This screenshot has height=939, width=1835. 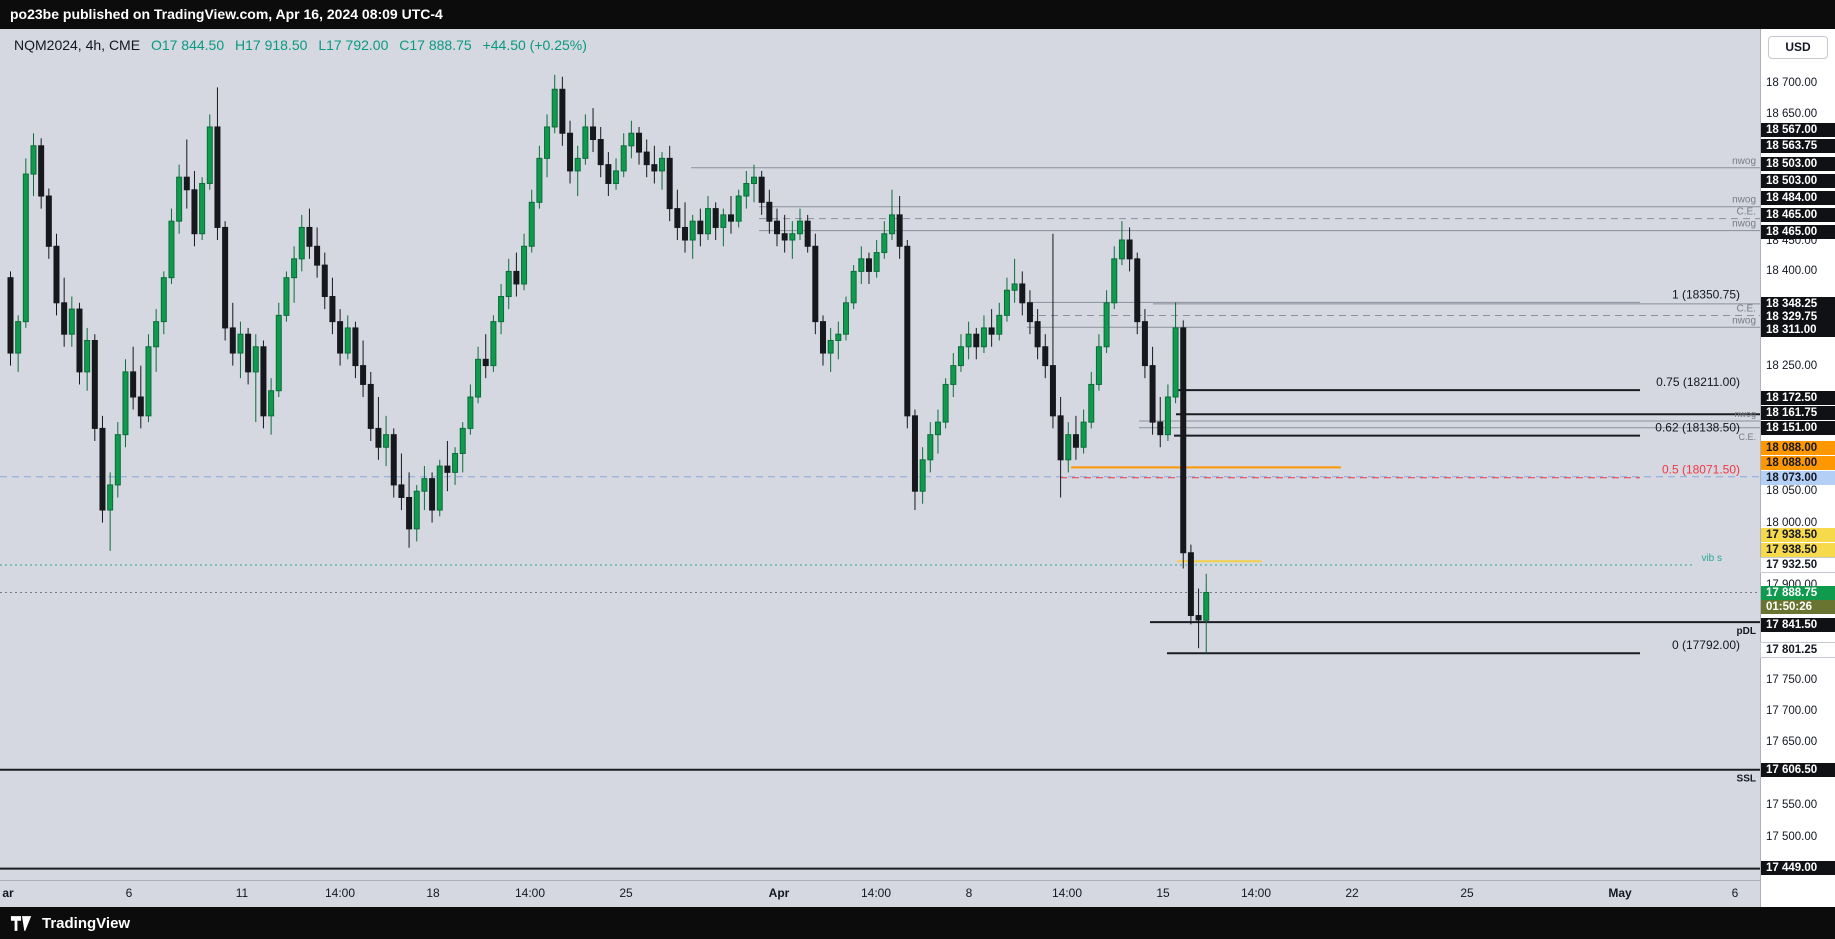 What do you see at coordinates (1798, 625) in the screenshot?
I see `price-level-badge: 17 841.50` at bounding box center [1798, 625].